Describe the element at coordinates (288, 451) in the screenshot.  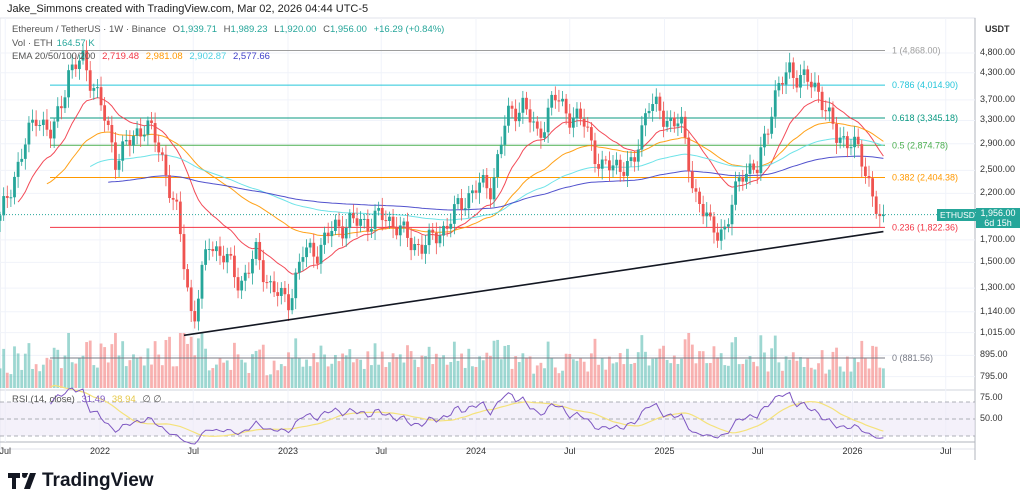
I see `time-tick-label: 2023` at that location.